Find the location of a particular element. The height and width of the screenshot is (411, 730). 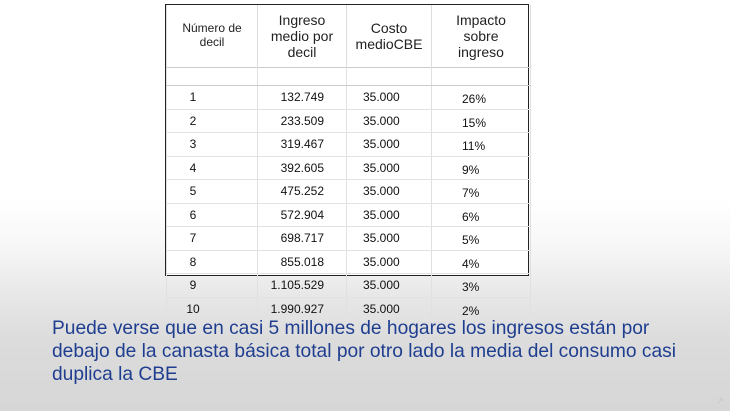

table-row: 6 572.904 35.000 6% is located at coordinates (348, 215).